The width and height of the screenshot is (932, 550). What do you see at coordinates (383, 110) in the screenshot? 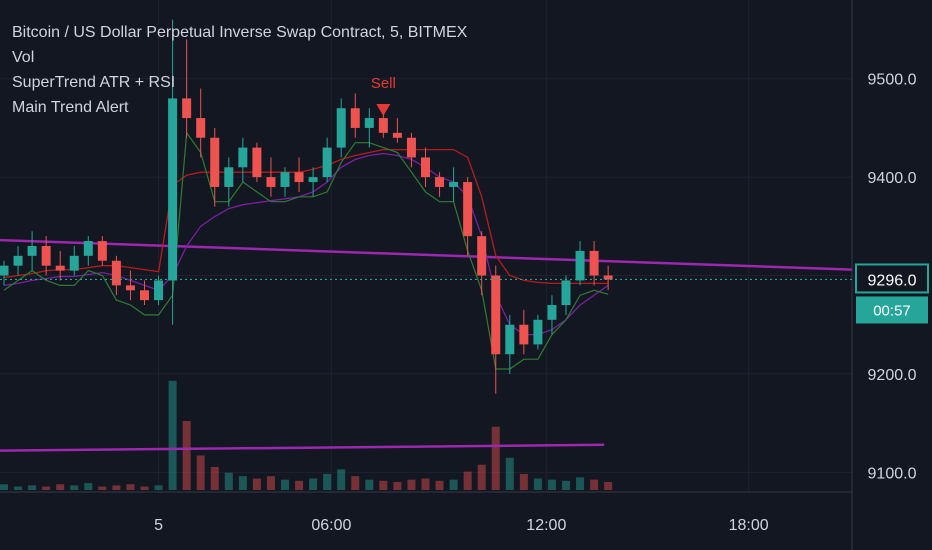
I see `sell-signal-marker` at bounding box center [383, 110].